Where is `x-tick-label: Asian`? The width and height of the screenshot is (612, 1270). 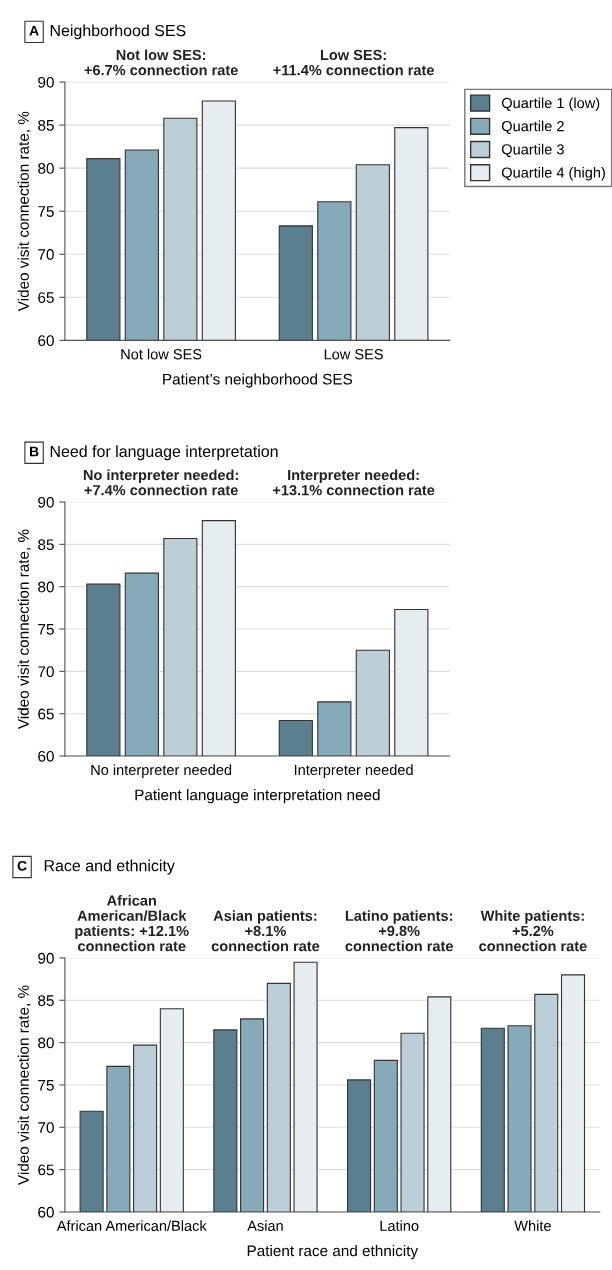 x-tick-label: Asian is located at coordinates (265, 1226).